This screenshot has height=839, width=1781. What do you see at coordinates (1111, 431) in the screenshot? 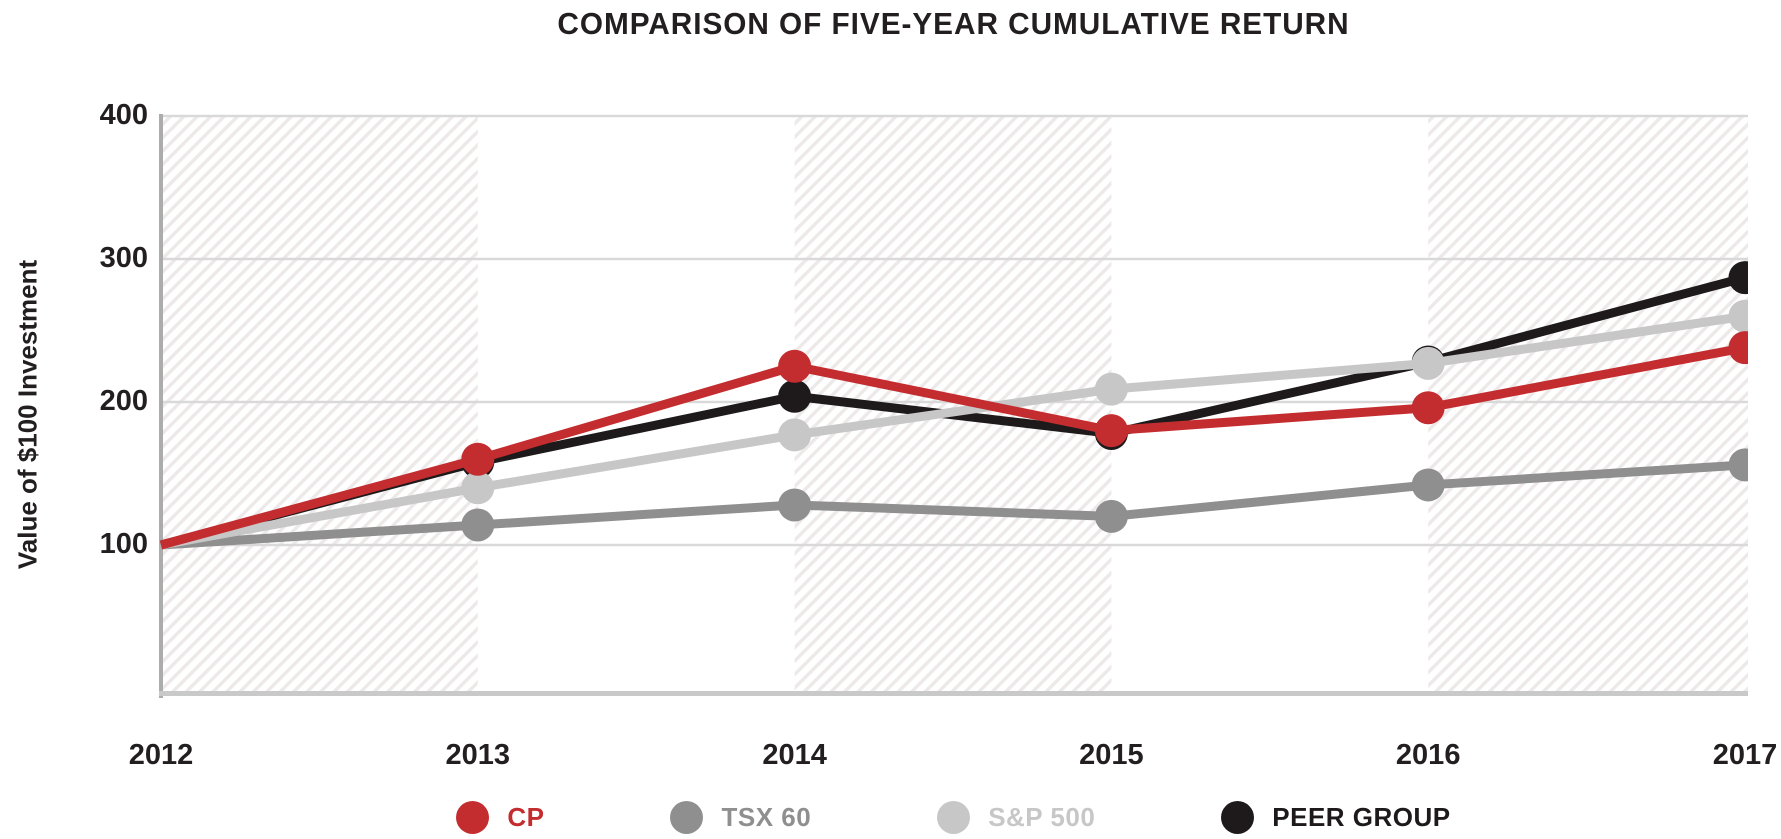
I see `data-point-cp-2015` at bounding box center [1111, 431].